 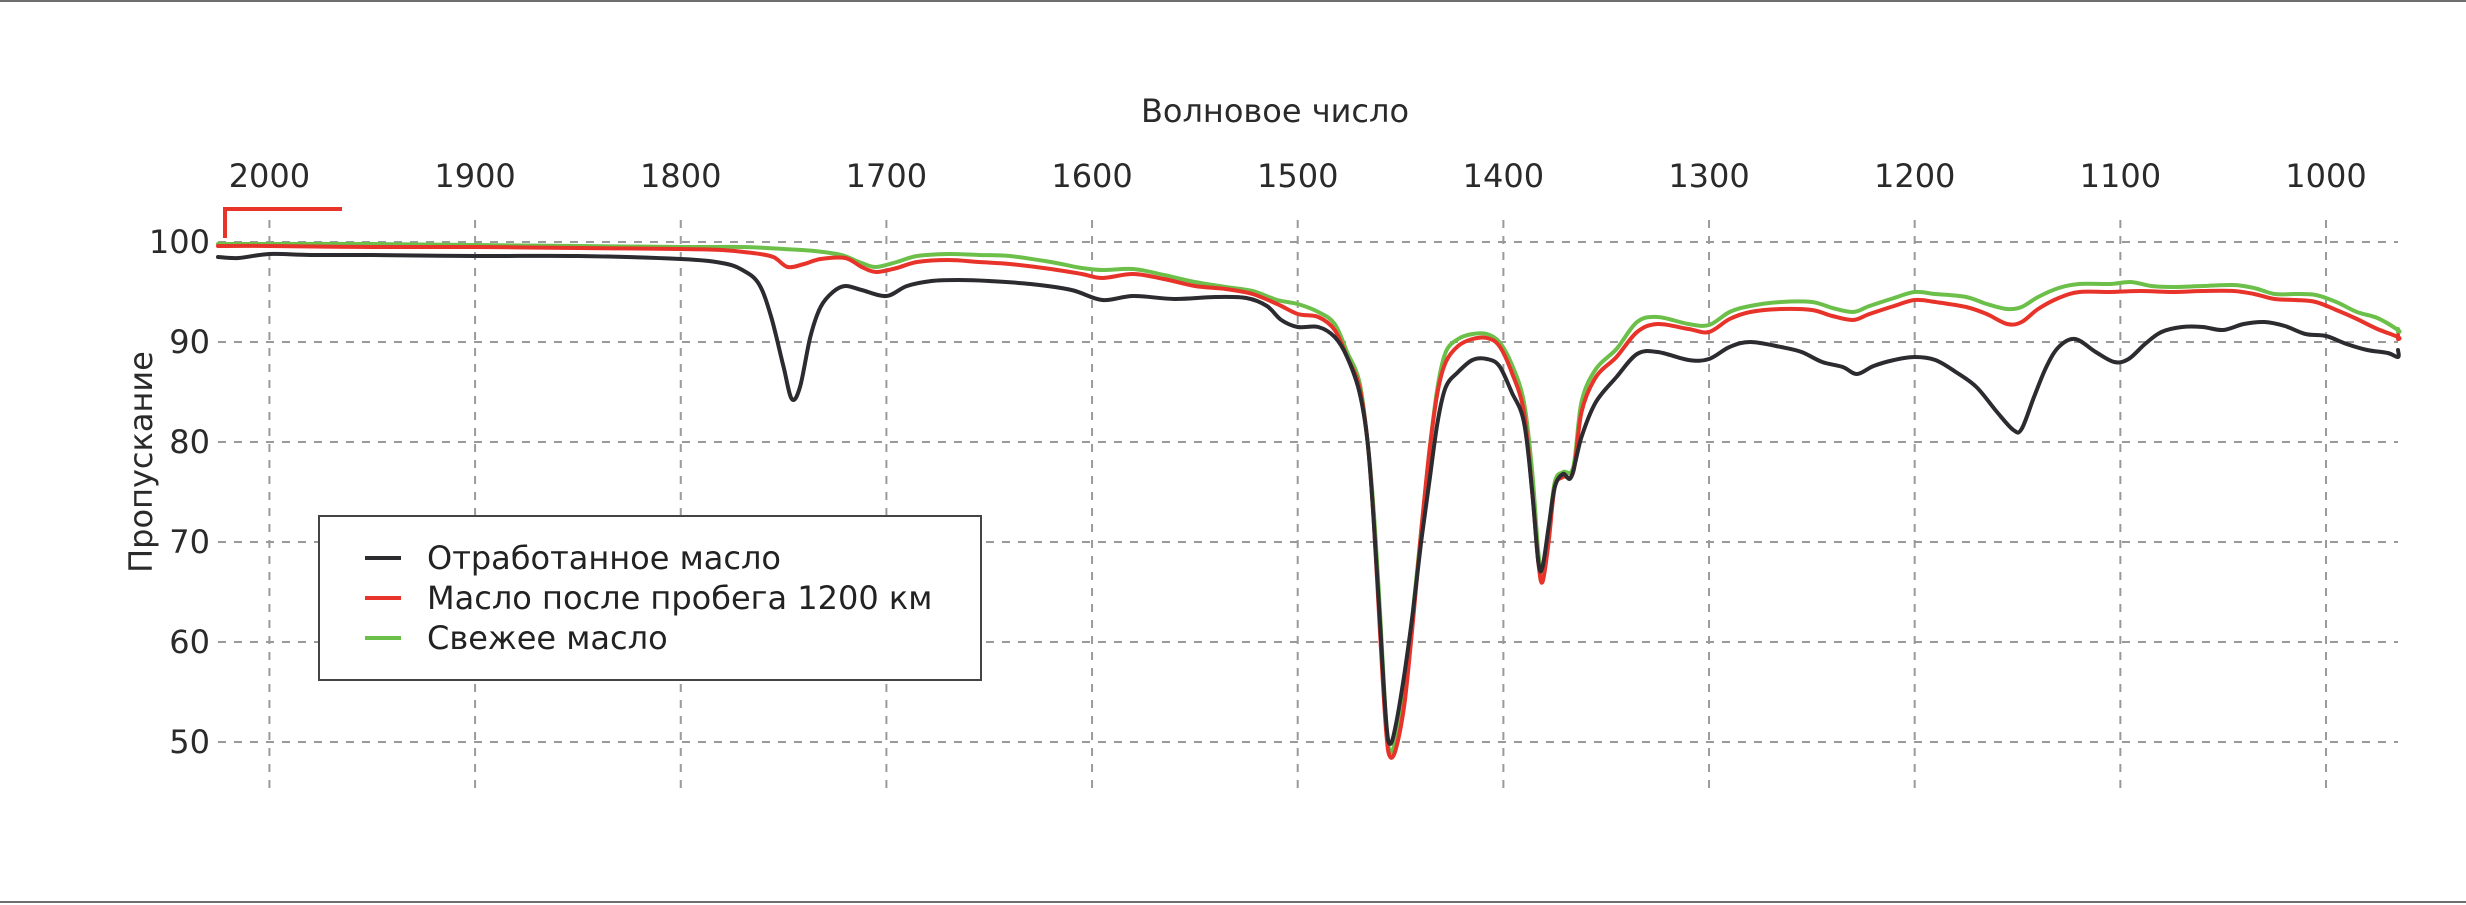 I want to click on x-tick-label-2000: 2000, so click(x=269, y=176).